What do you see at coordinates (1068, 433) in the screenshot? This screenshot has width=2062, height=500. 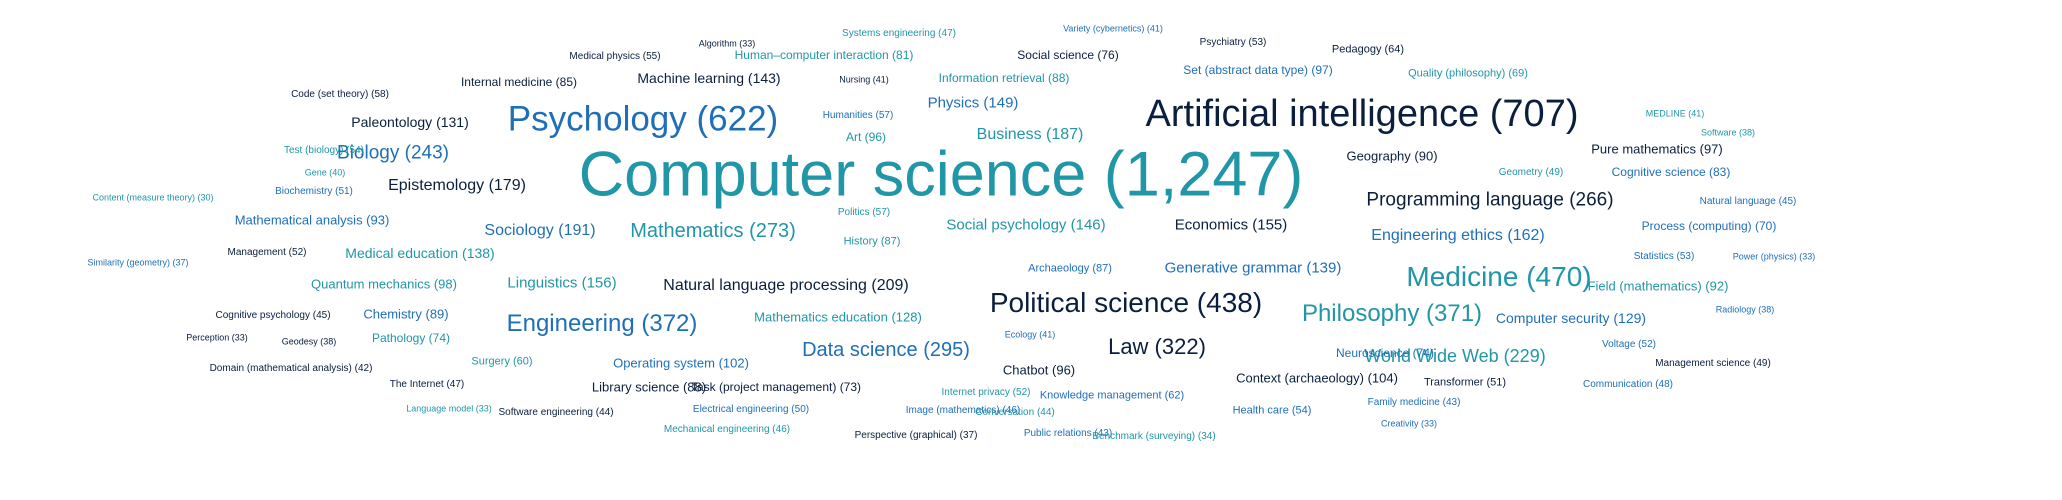 I see `word-public-relations: Public relations (43)` at bounding box center [1068, 433].